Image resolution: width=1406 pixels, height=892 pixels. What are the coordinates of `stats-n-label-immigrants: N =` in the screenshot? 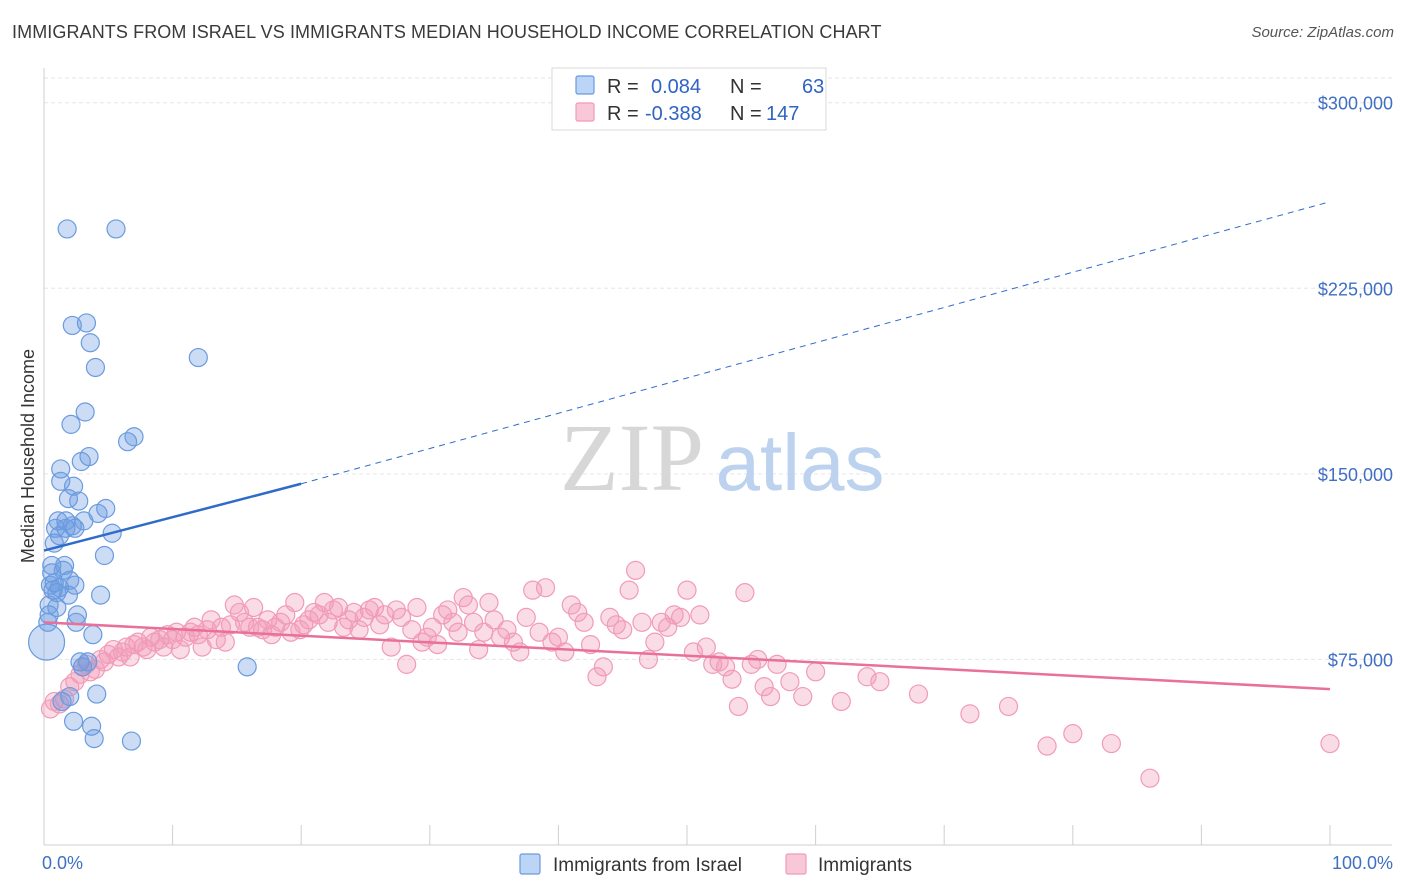 It's located at (746, 114).